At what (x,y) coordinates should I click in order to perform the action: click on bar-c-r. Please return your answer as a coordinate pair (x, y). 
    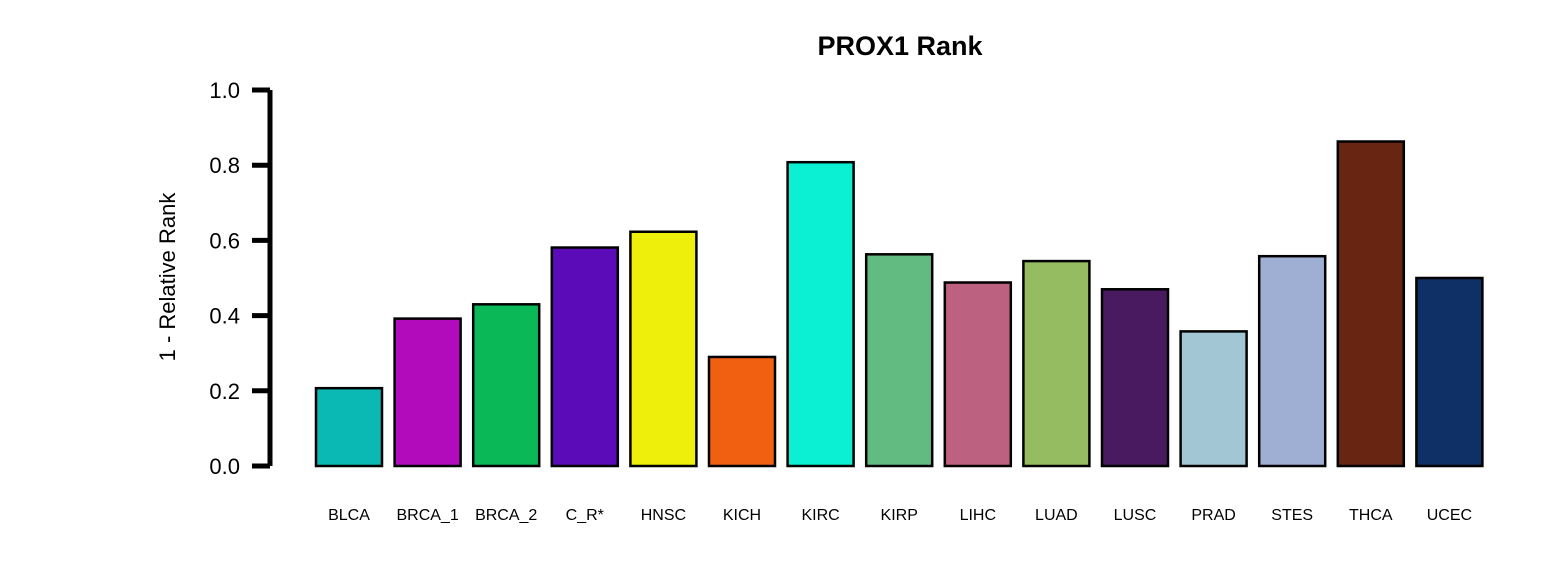
    Looking at the image, I should click on (585, 357).